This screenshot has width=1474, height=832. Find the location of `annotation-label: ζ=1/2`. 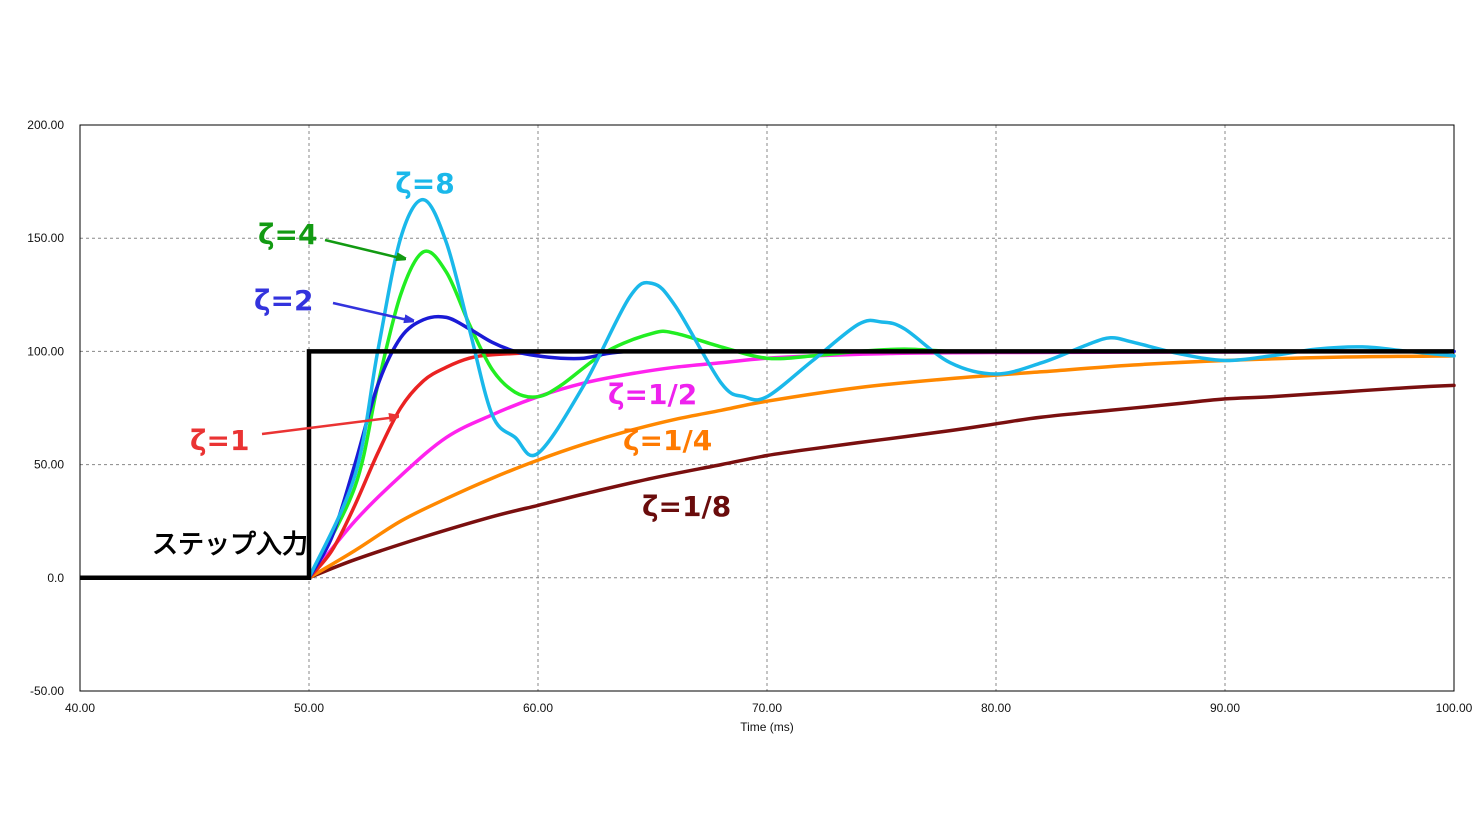

annotation-label: ζ=1/2 is located at coordinates (652, 394).